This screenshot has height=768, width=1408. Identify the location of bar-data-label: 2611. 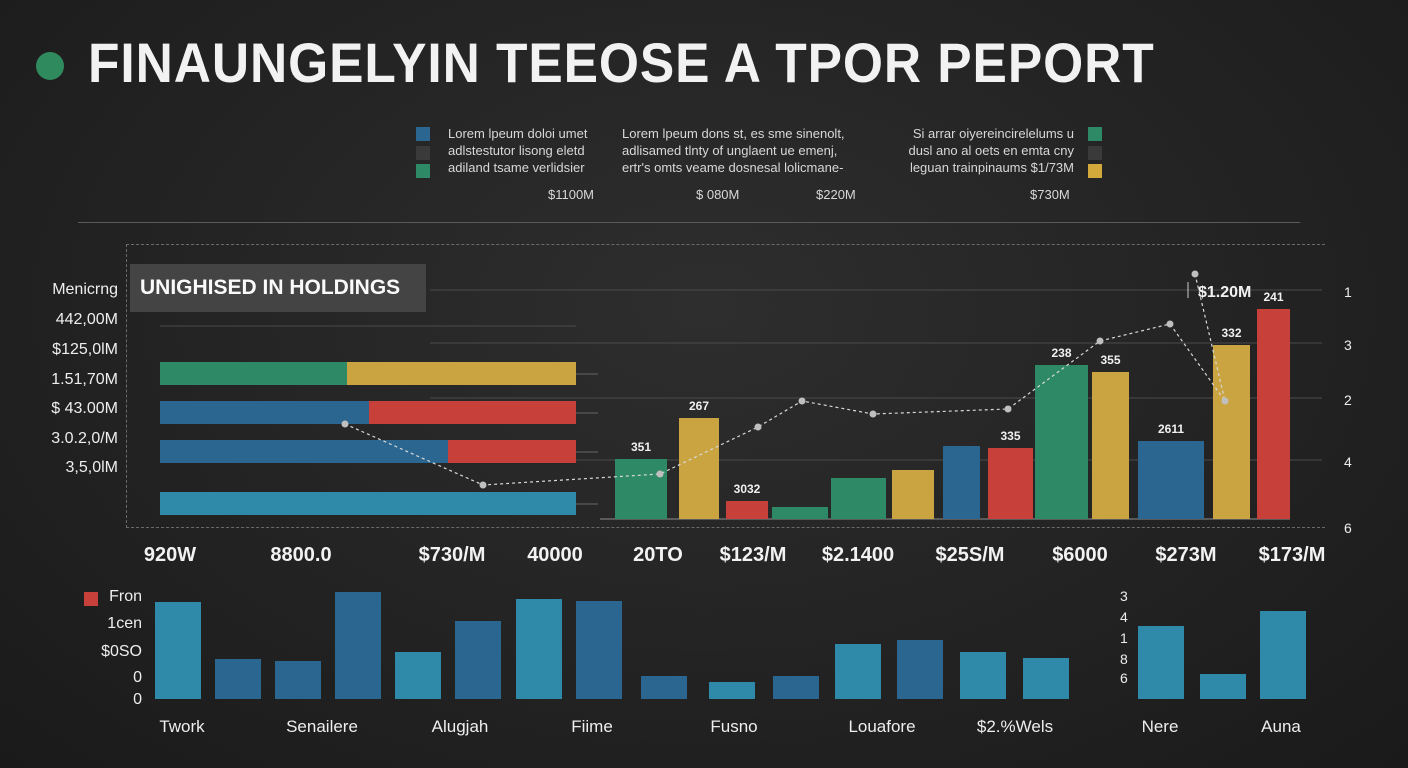
(1171, 429).